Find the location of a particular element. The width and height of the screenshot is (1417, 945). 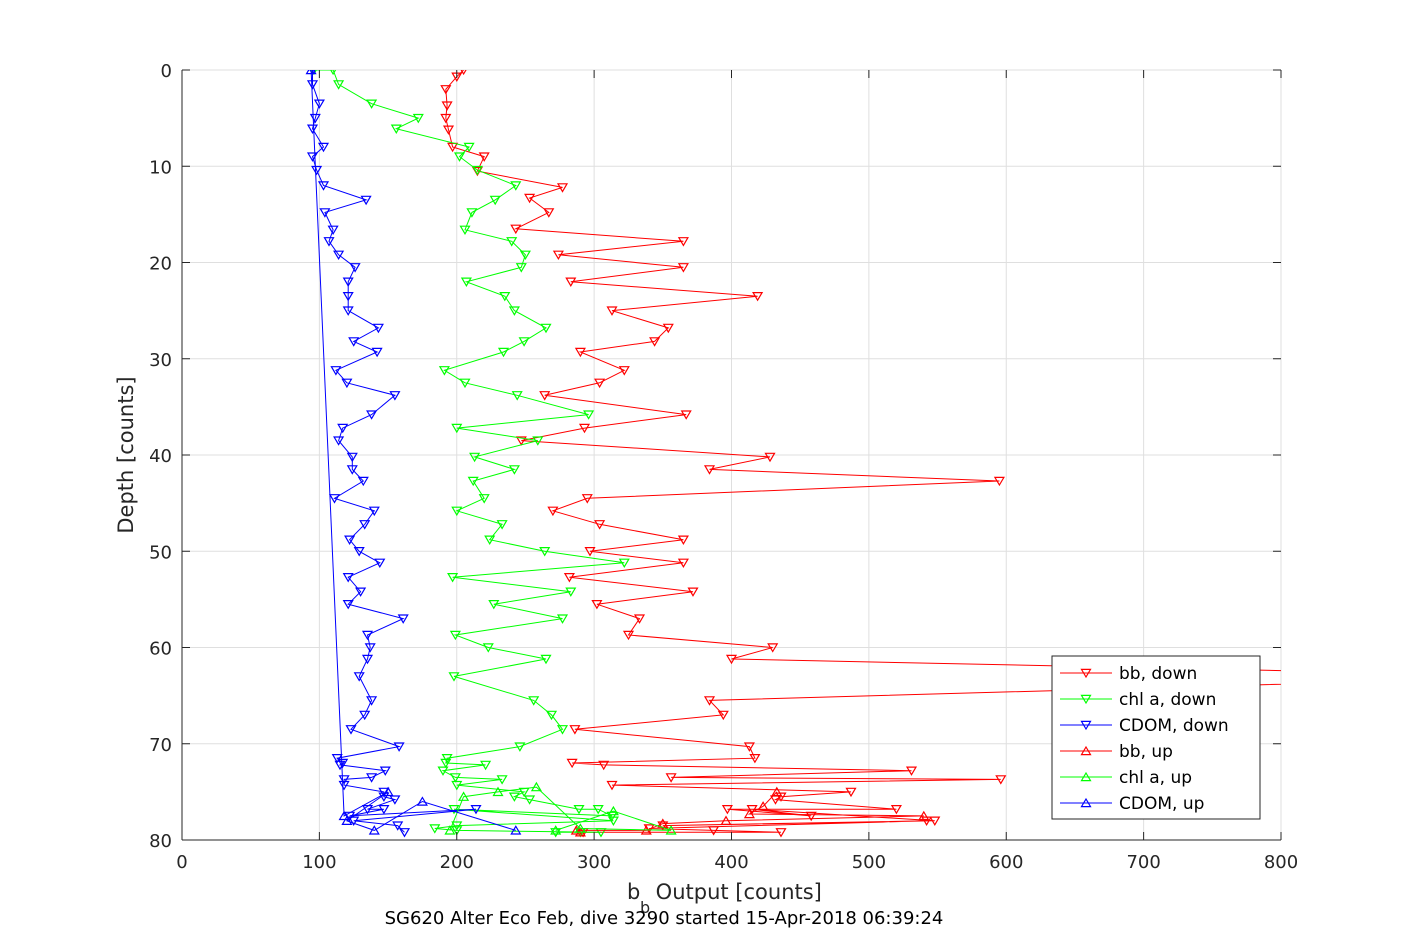

y-tick-label: 50 is located at coordinates (160, 552).